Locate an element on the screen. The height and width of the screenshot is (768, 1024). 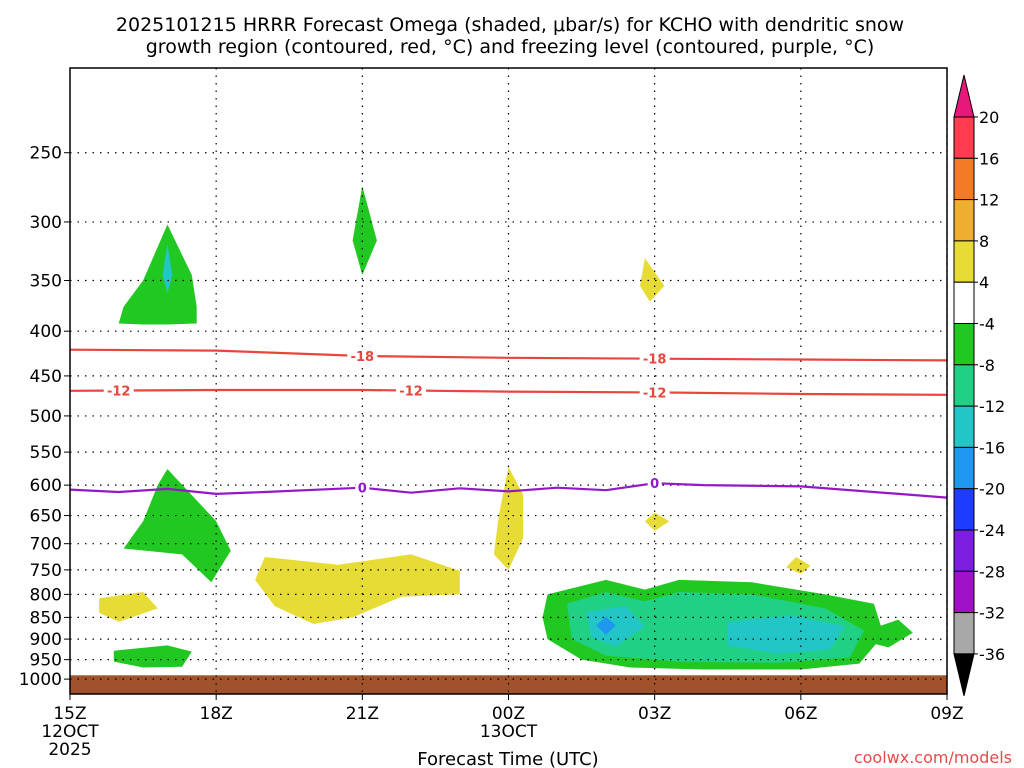
omega-blue-left-low is located at coordinates (606, 625).